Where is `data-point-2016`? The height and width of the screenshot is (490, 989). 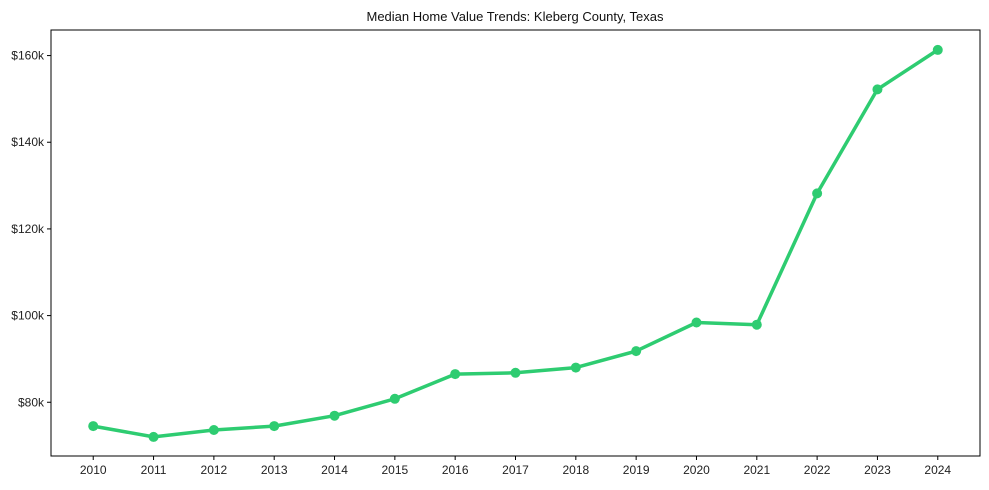 data-point-2016 is located at coordinates (455, 374).